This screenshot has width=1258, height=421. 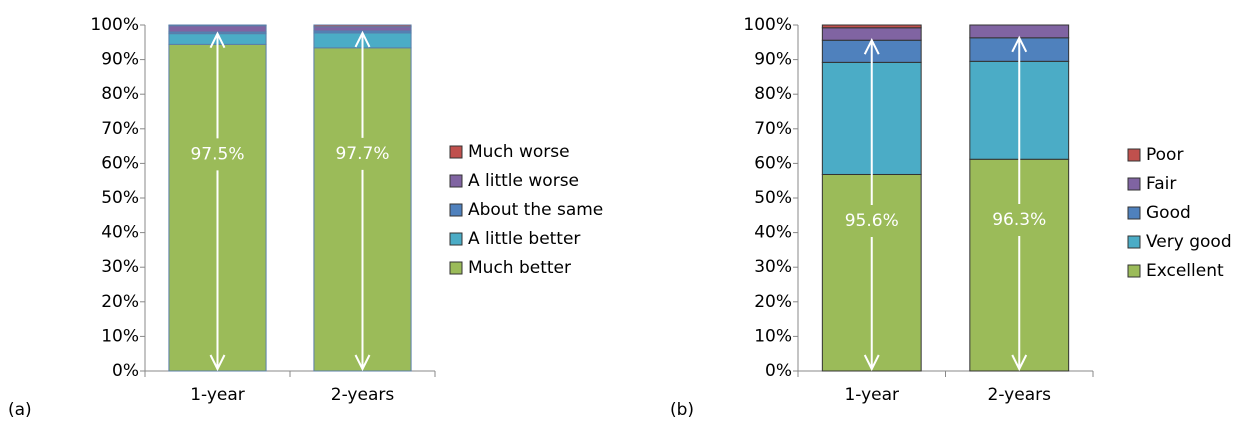 I want to click on legend-label: Much better, so click(x=519, y=268).